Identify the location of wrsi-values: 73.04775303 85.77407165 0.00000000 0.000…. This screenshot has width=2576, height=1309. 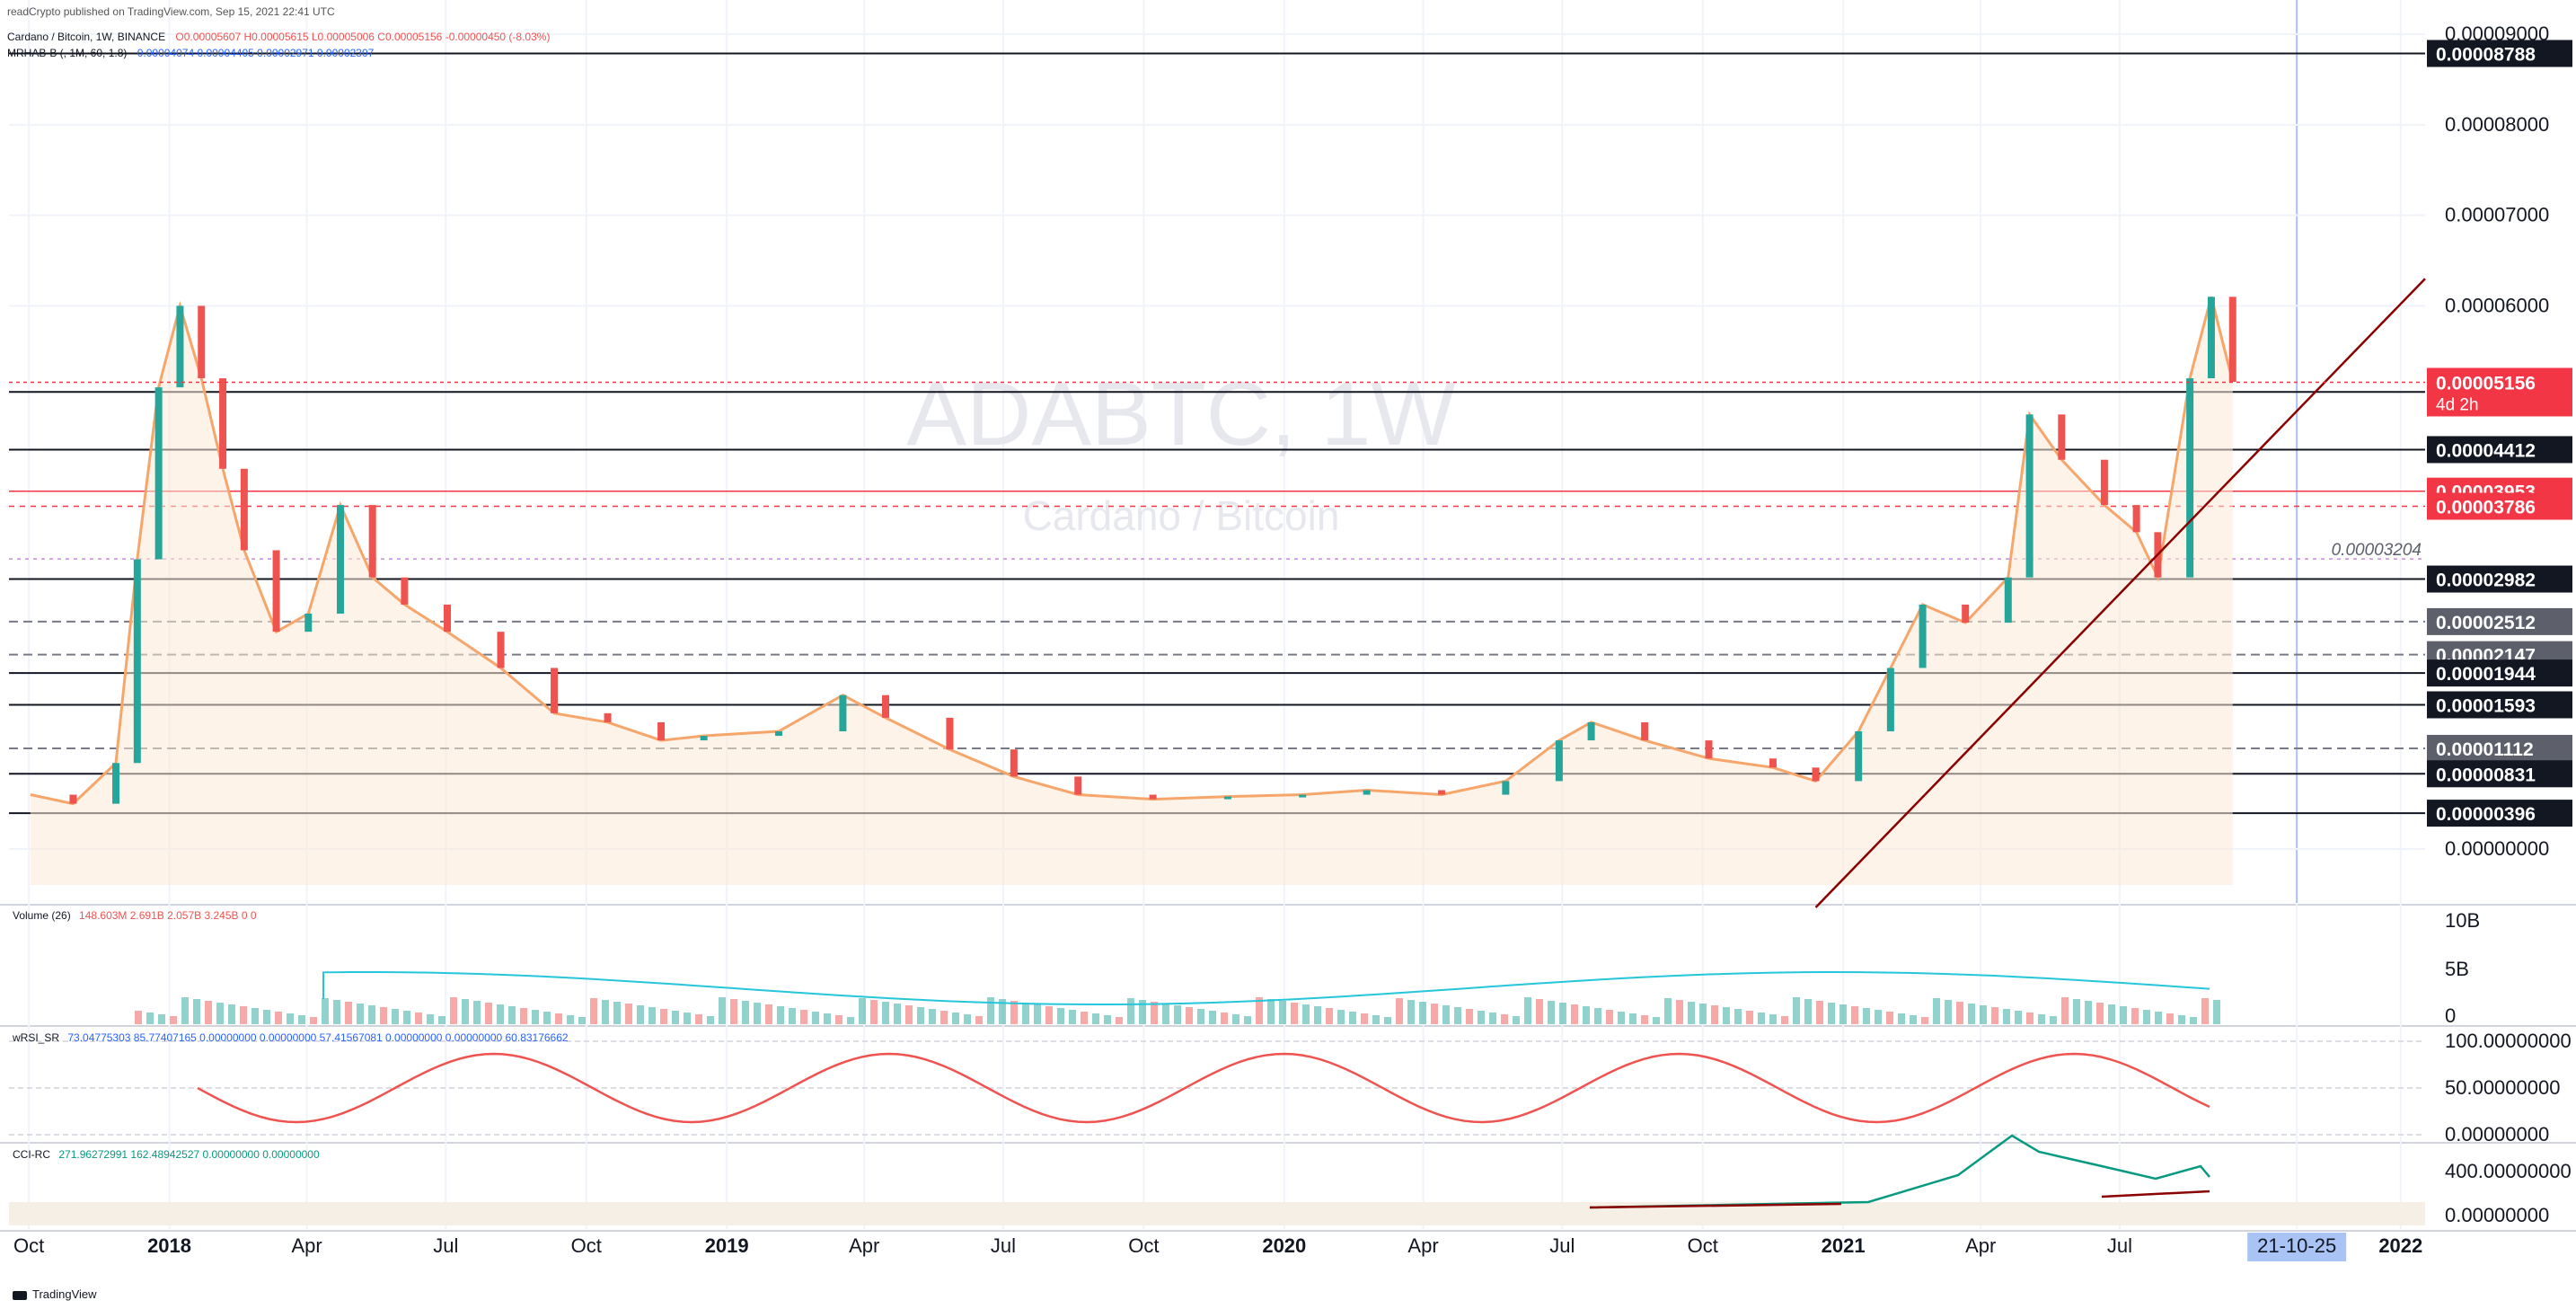
(318, 1037).